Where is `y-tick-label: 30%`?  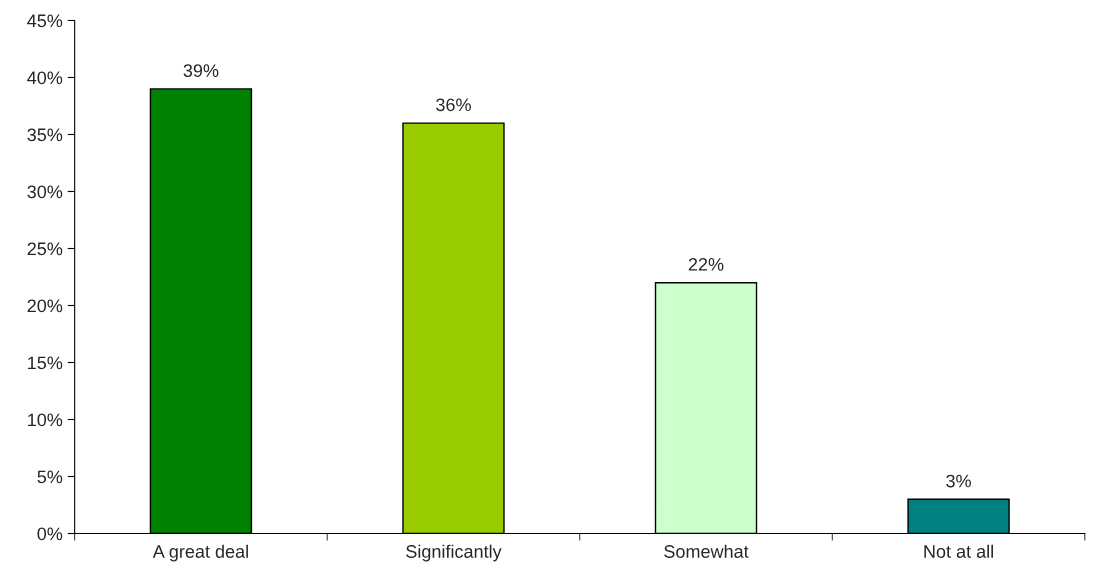
y-tick-label: 30% is located at coordinates (45, 192).